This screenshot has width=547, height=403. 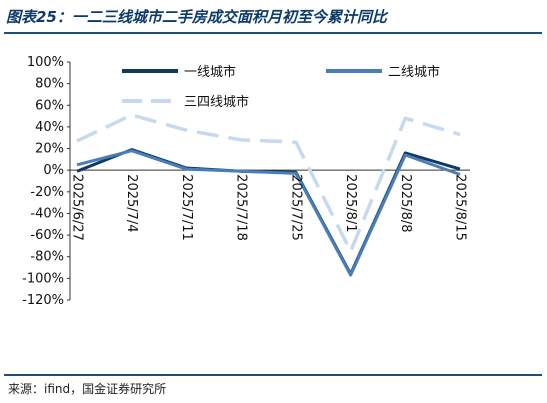 What do you see at coordinates (43, 300) in the screenshot?
I see `y-tick-label: -120%` at bounding box center [43, 300].